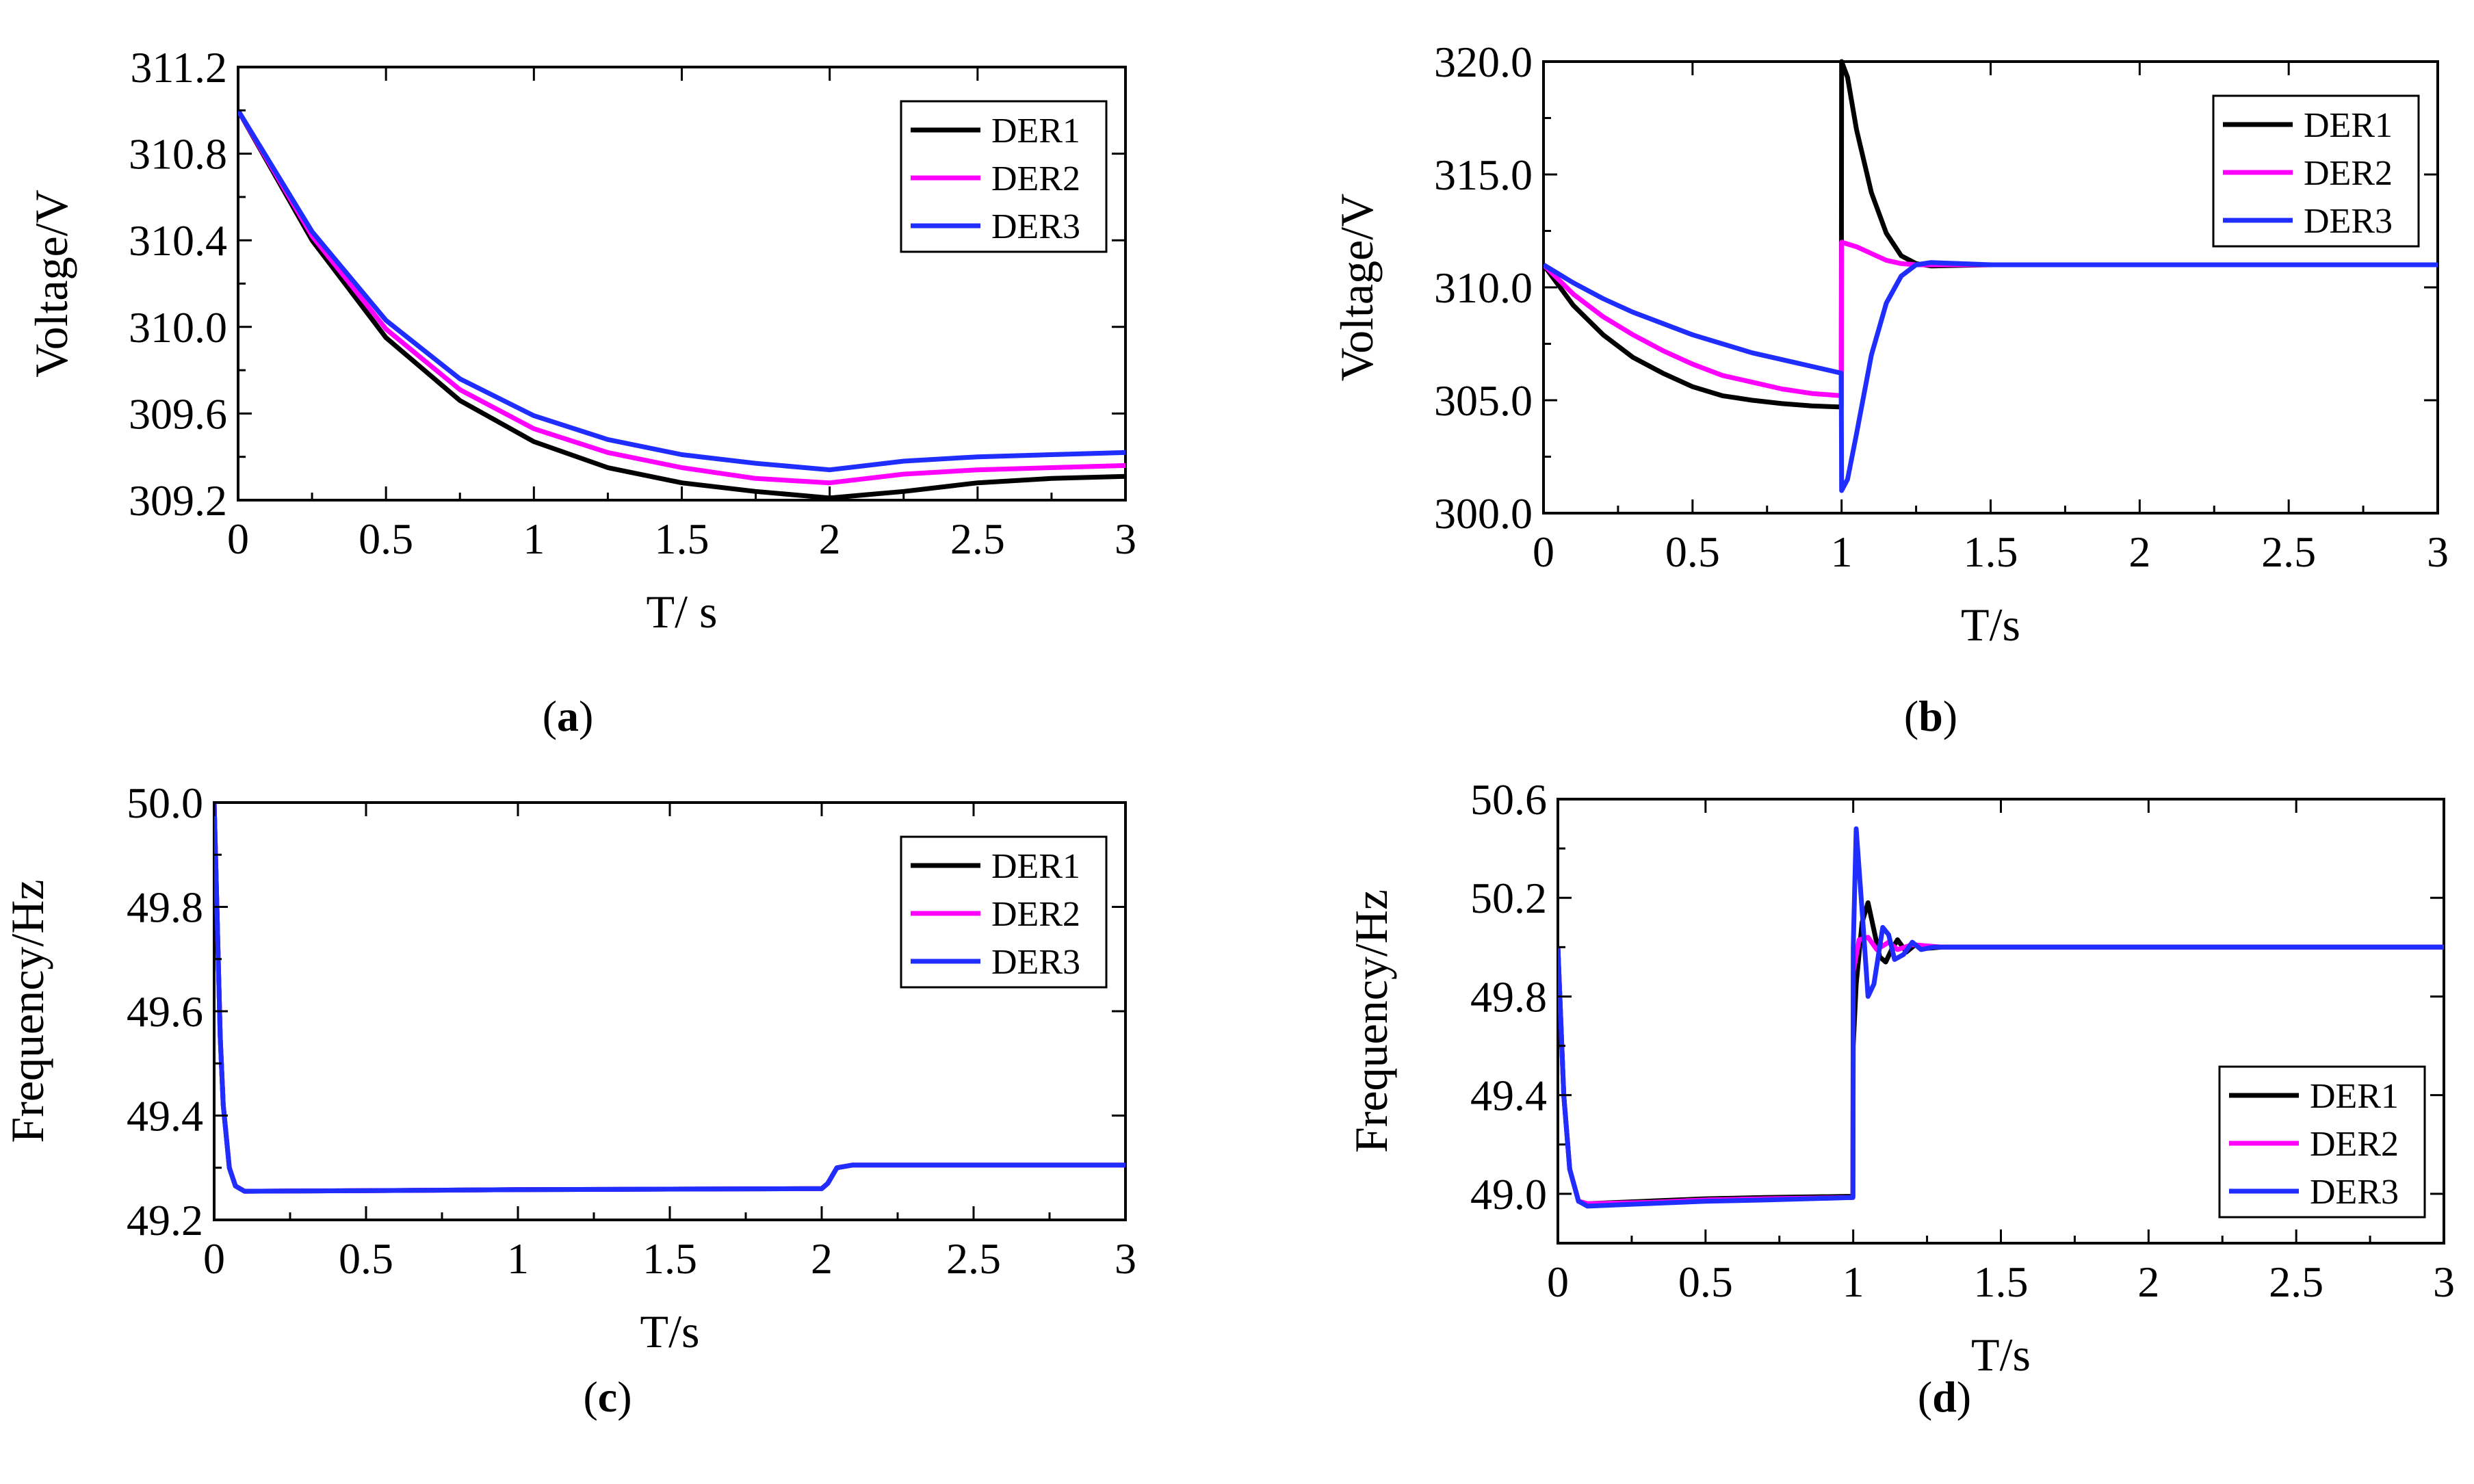 This screenshot has width=2474, height=1484. What do you see at coordinates (1991, 552) in the screenshot?
I see `x-tick-label-b: 1.5` at bounding box center [1991, 552].